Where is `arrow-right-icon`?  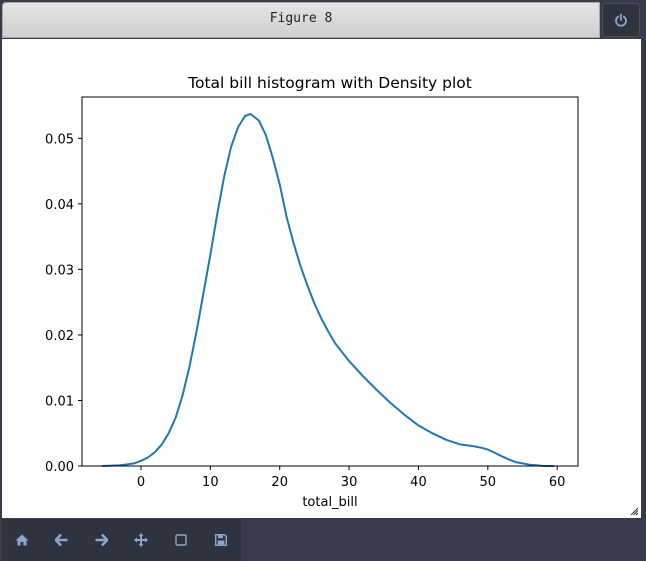
arrow-right-icon is located at coordinates (101, 540).